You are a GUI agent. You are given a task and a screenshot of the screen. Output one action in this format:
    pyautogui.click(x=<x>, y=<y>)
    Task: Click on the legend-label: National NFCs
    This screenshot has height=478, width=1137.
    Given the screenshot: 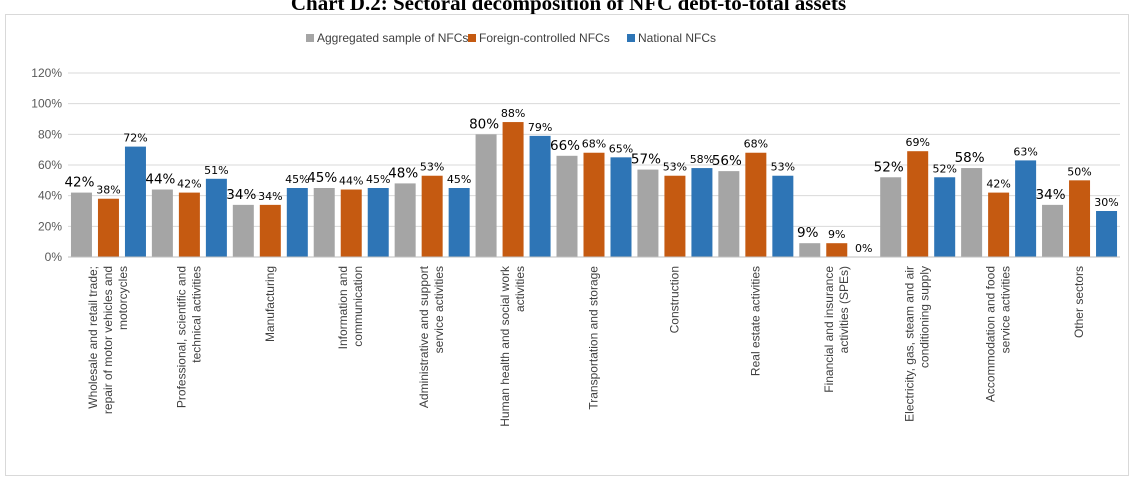 What is the action you would take?
    pyautogui.click(x=677, y=38)
    